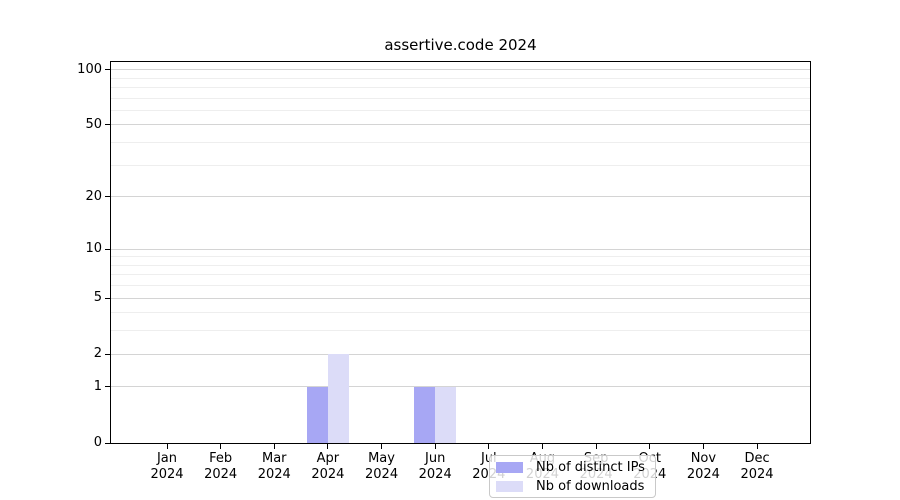 This screenshot has width=900, height=500. I want to click on bar-downloads-jun, so click(446, 414).